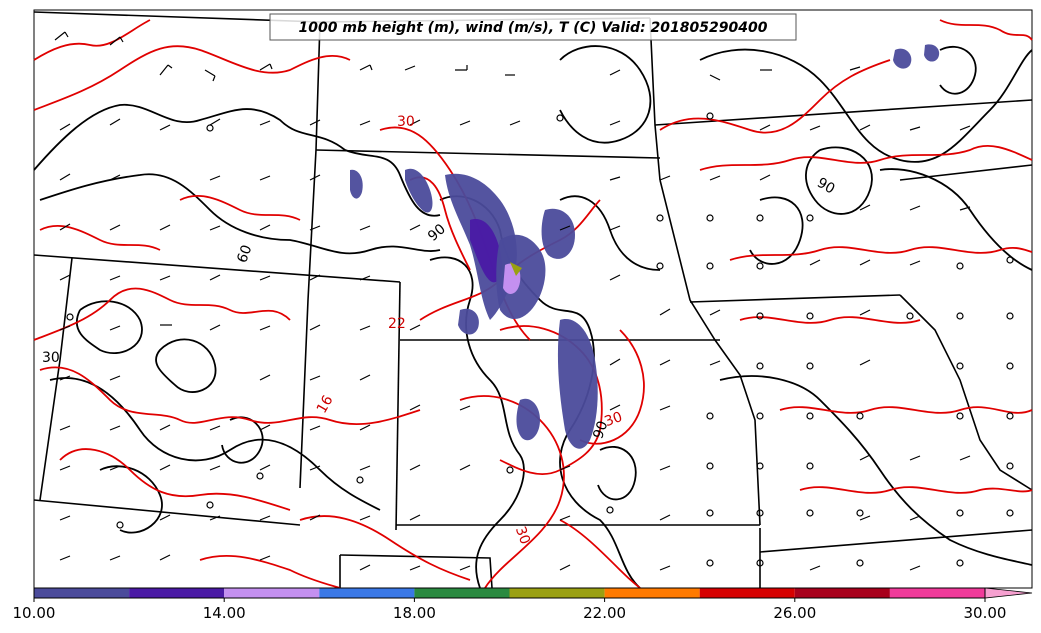 The width and height of the screenshot is (1041, 633). I want to click on colorbar-extend-arrow, so click(1008, 593).